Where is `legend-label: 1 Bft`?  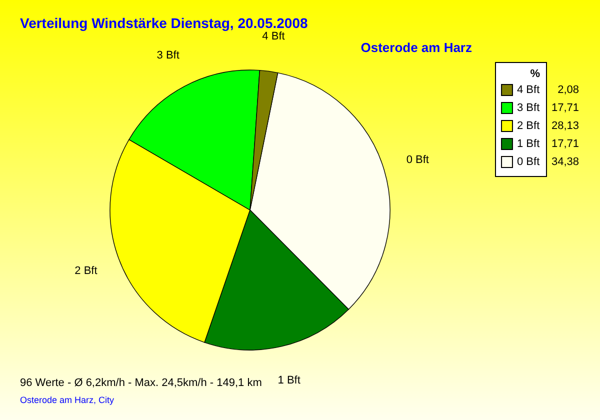
legend-label: 1 Bft is located at coordinates (528, 144).